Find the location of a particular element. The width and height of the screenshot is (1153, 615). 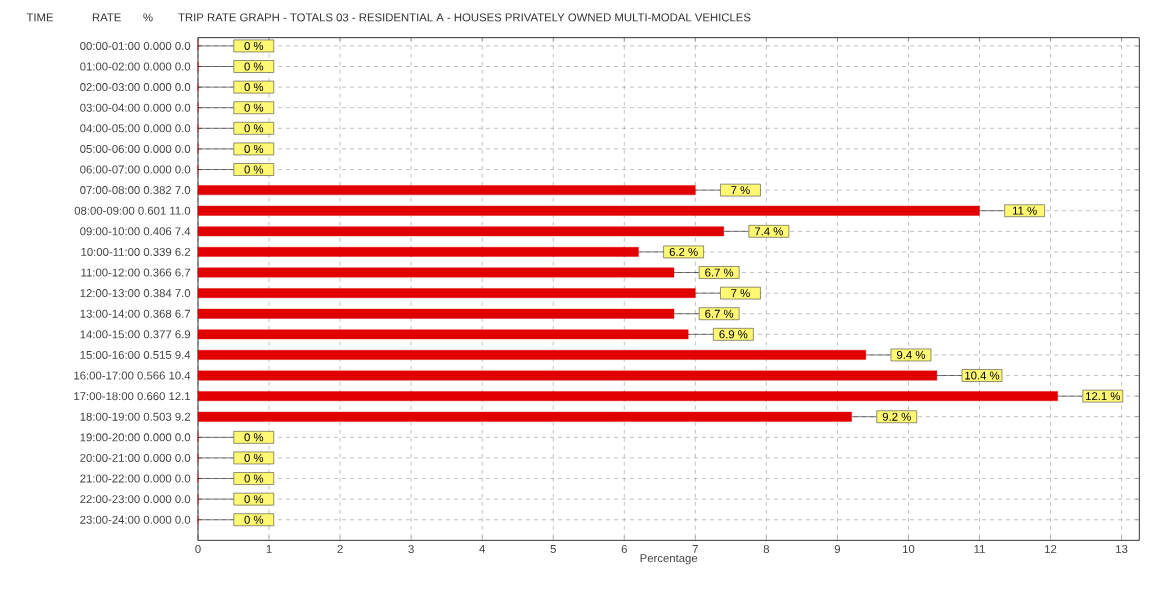

text: TIME is located at coordinates (40, 17).